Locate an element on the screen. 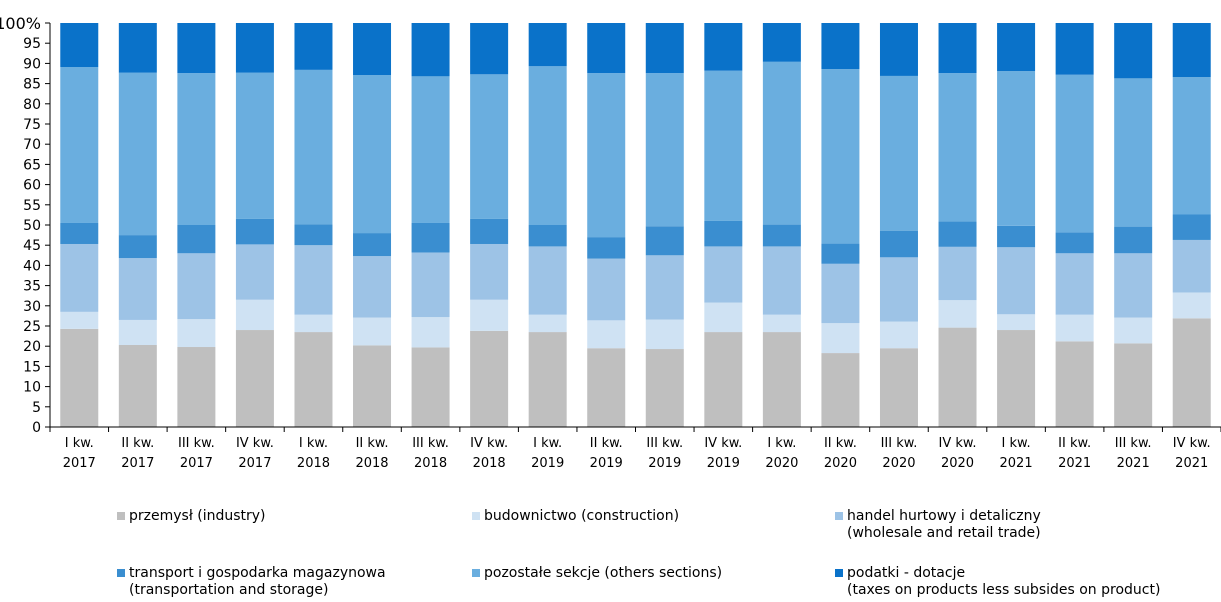 This screenshot has height=602, width=1221. y-tick-label: 45 is located at coordinates (32, 246).